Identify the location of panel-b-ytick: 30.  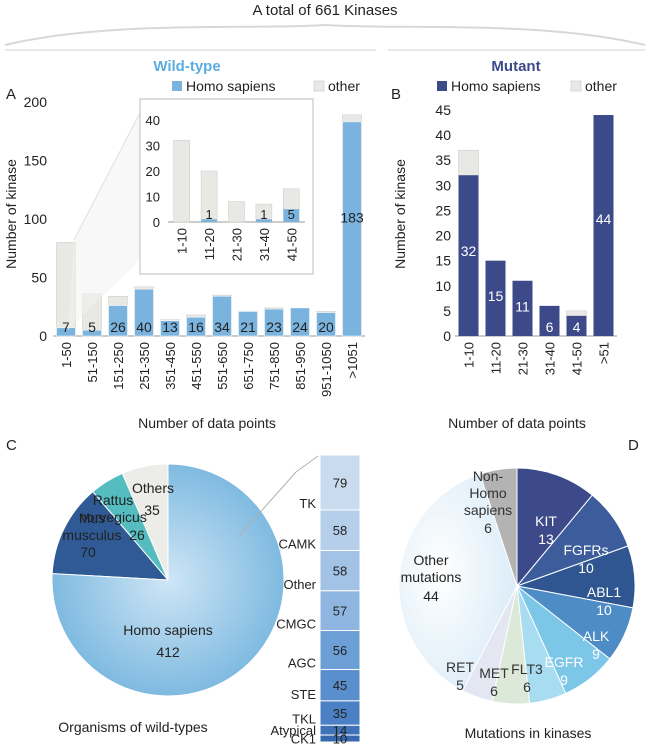
(443, 185).